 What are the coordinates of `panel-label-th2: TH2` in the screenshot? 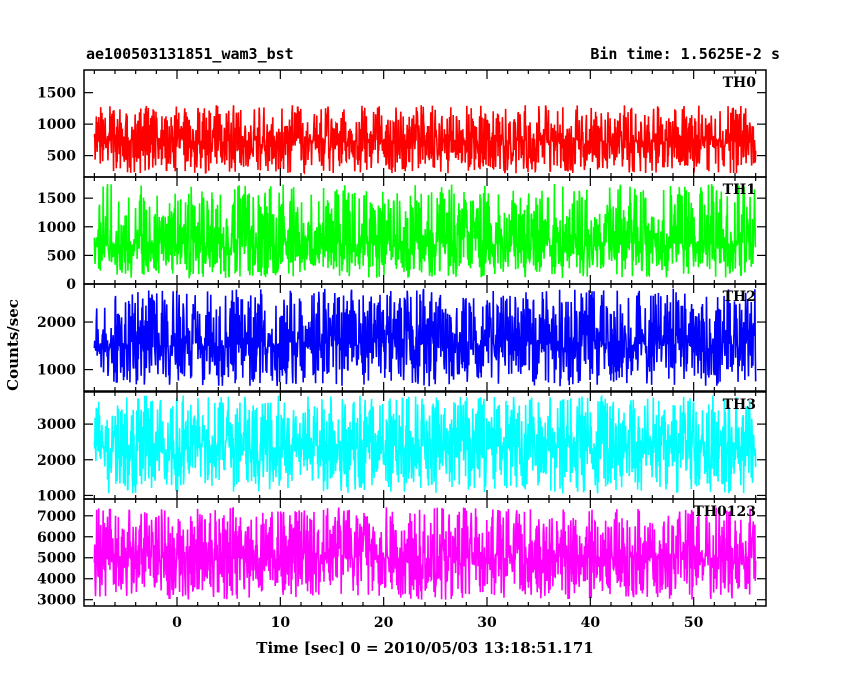 It's located at (739, 297).